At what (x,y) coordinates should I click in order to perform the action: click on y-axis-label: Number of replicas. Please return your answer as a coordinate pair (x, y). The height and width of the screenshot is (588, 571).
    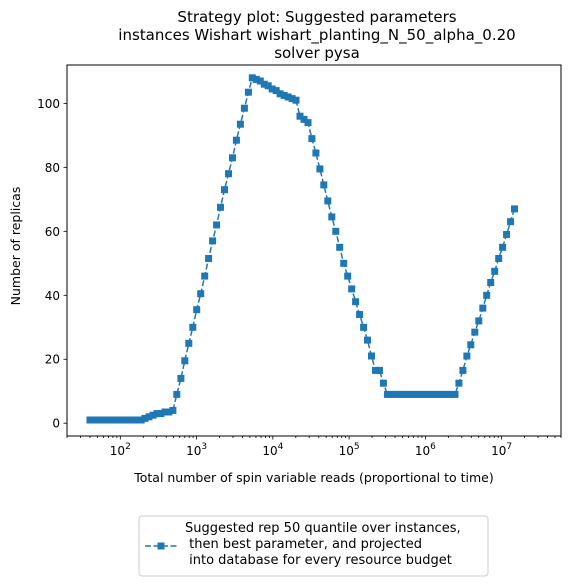
    Looking at the image, I should click on (15, 246).